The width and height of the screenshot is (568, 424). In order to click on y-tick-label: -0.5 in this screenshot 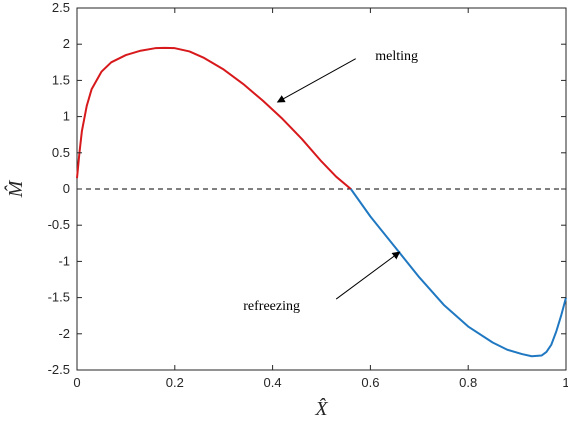, I will do `click(59, 224)`.